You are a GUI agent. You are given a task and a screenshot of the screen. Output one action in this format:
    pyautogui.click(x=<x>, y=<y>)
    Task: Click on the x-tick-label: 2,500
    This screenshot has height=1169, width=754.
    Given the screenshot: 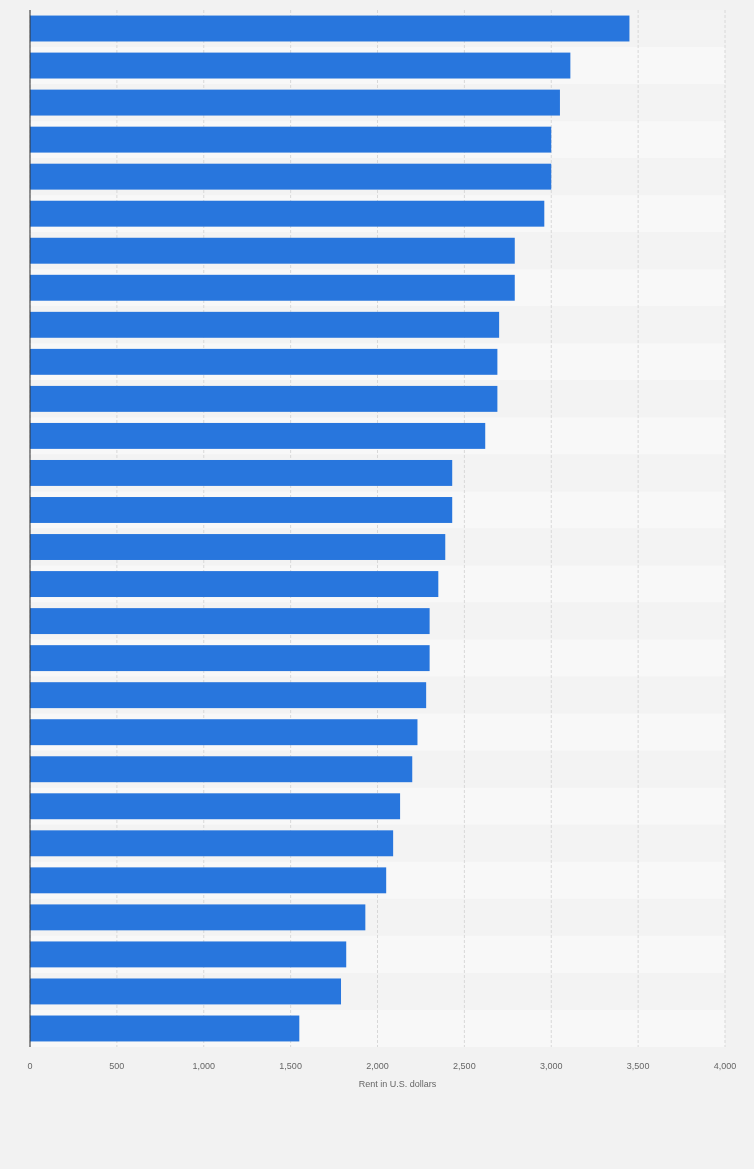 What is the action you would take?
    pyautogui.click(x=464, y=1066)
    